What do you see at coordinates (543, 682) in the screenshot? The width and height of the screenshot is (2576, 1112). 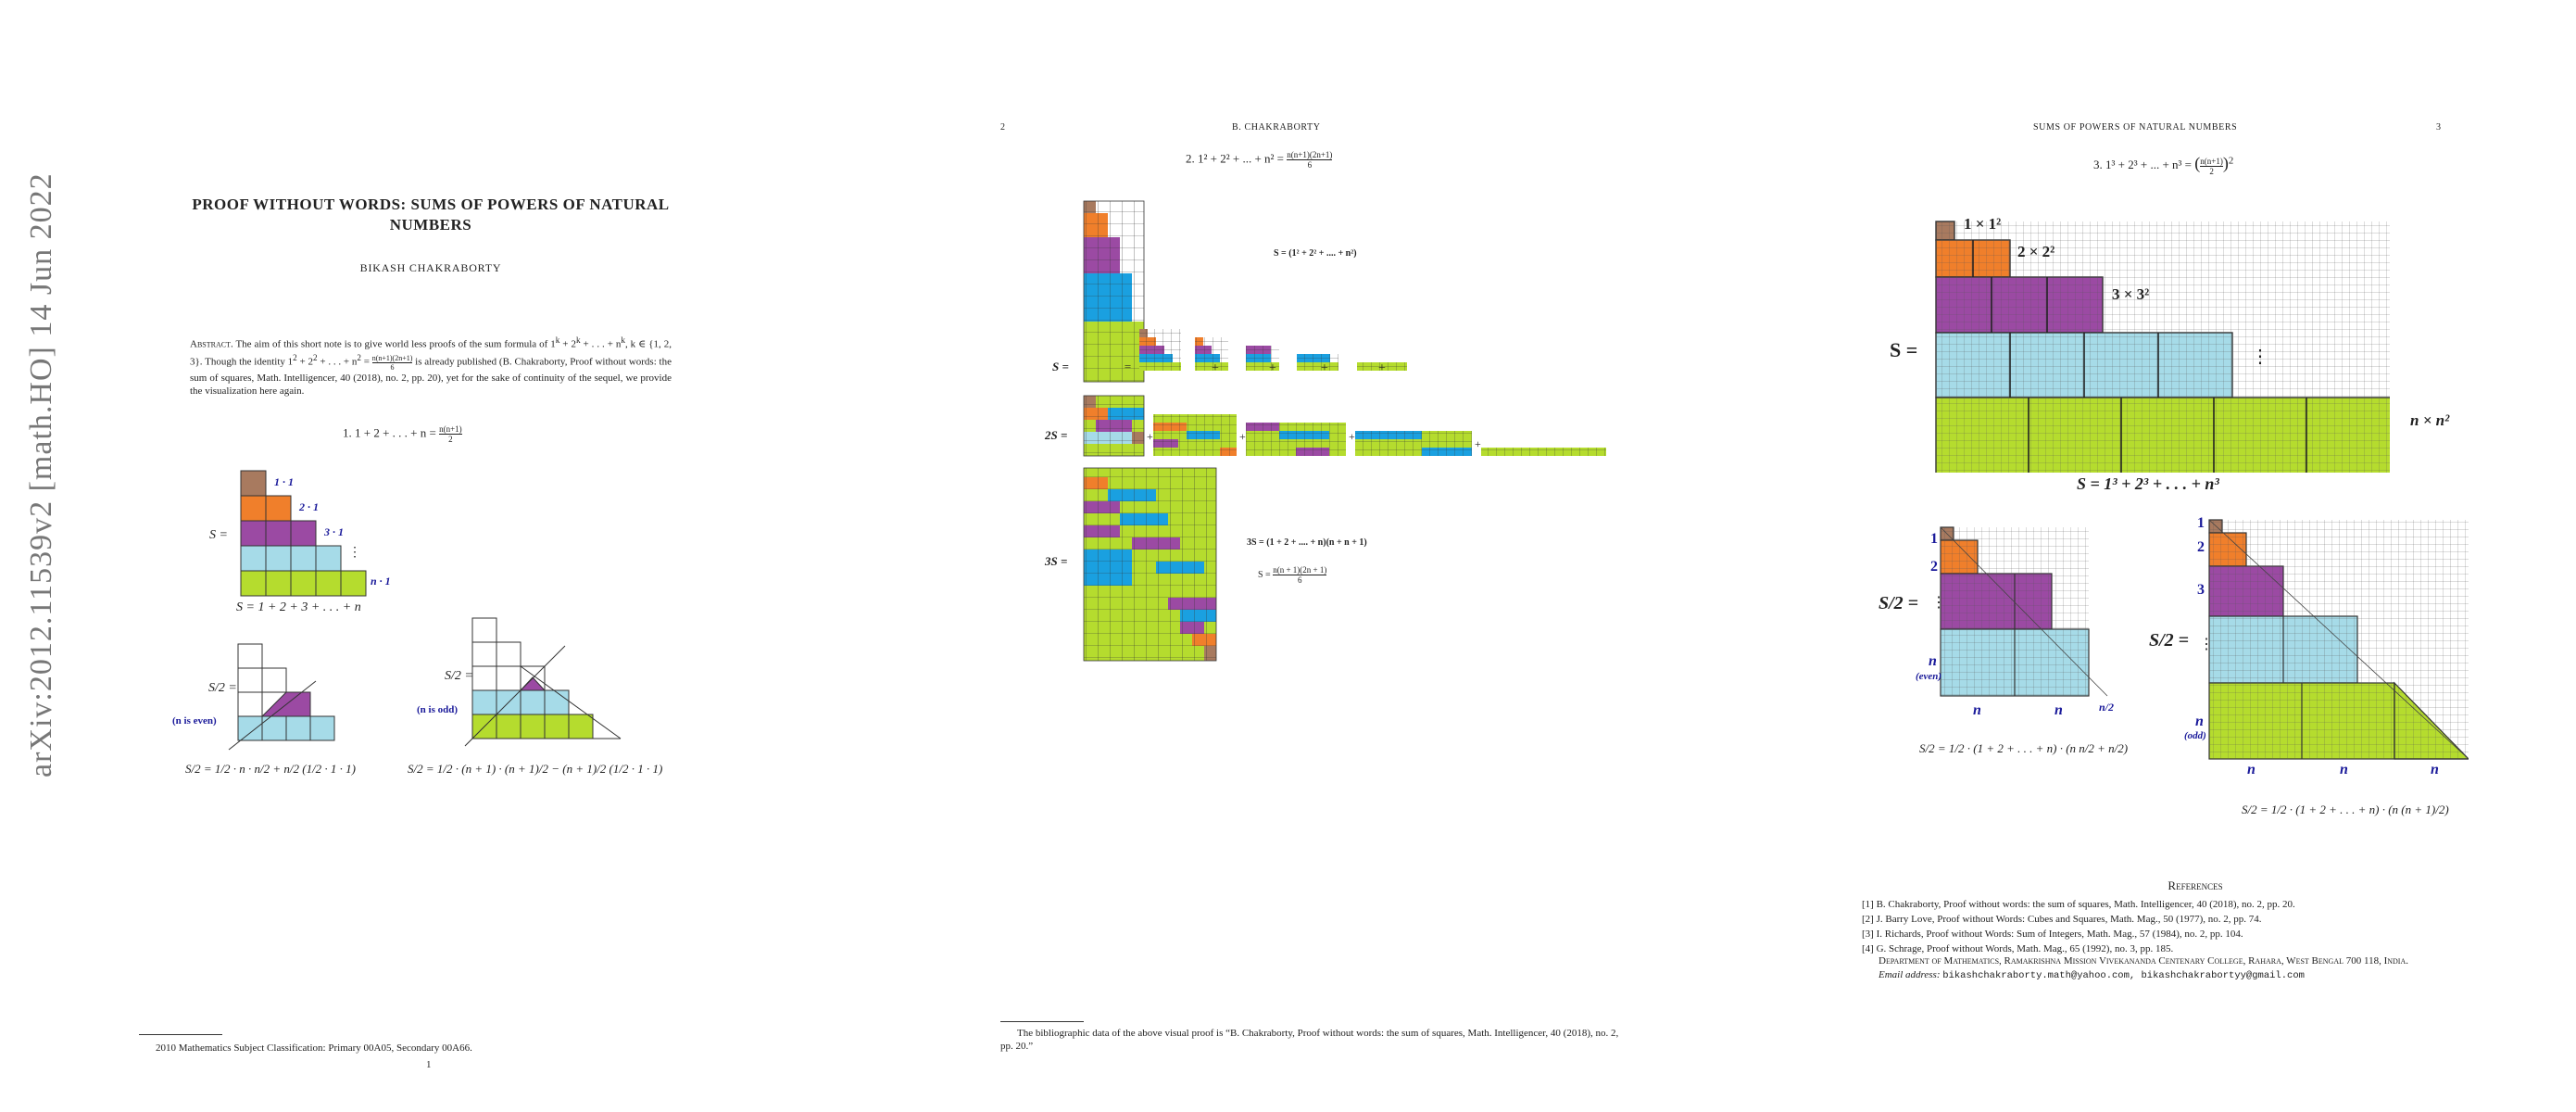 I see `odd-triangle-figure` at bounding box center [543, 682].